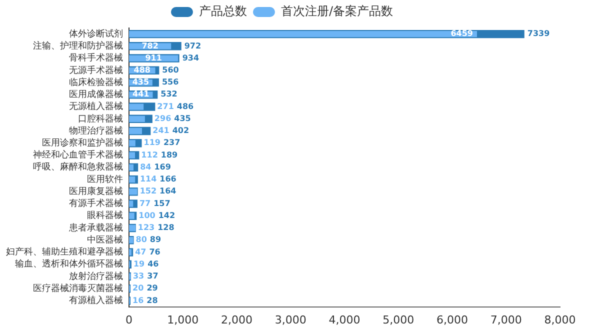  I want to click on x-tick-label: 3,000, so click(290, 319).